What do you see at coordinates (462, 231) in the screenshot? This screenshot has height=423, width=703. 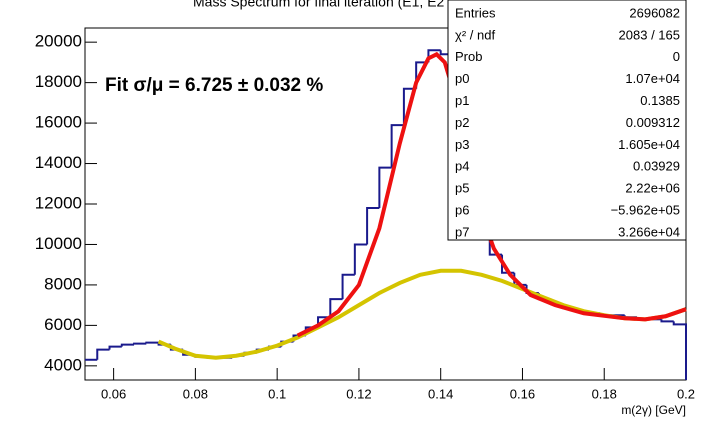 I see `stats-label: p7` at bounding box center [462, 231].